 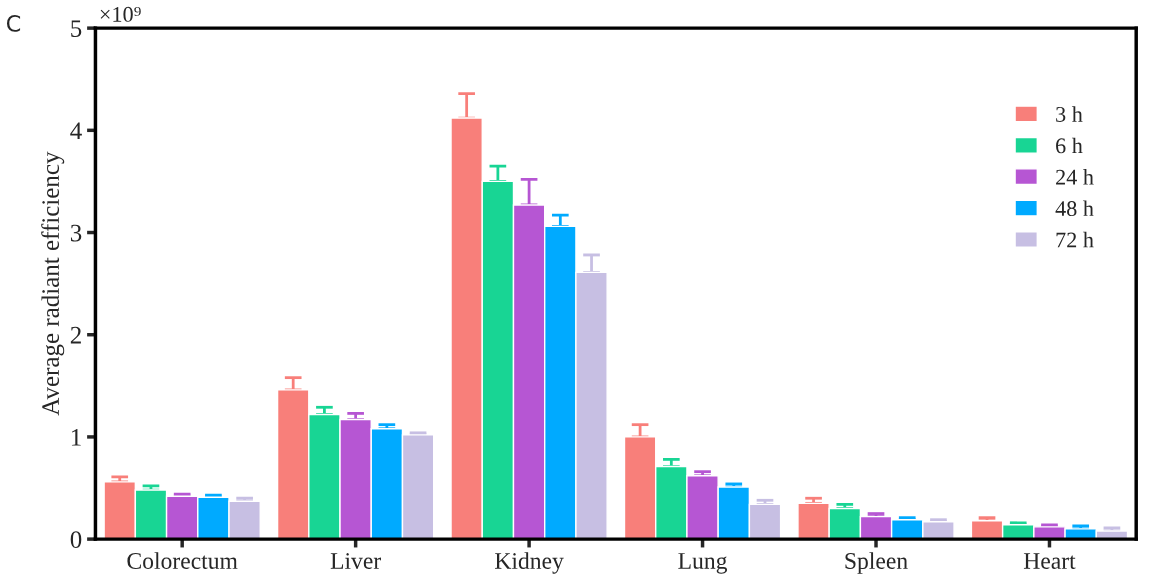 I want to click on text: C, so click(x=14, y=23).